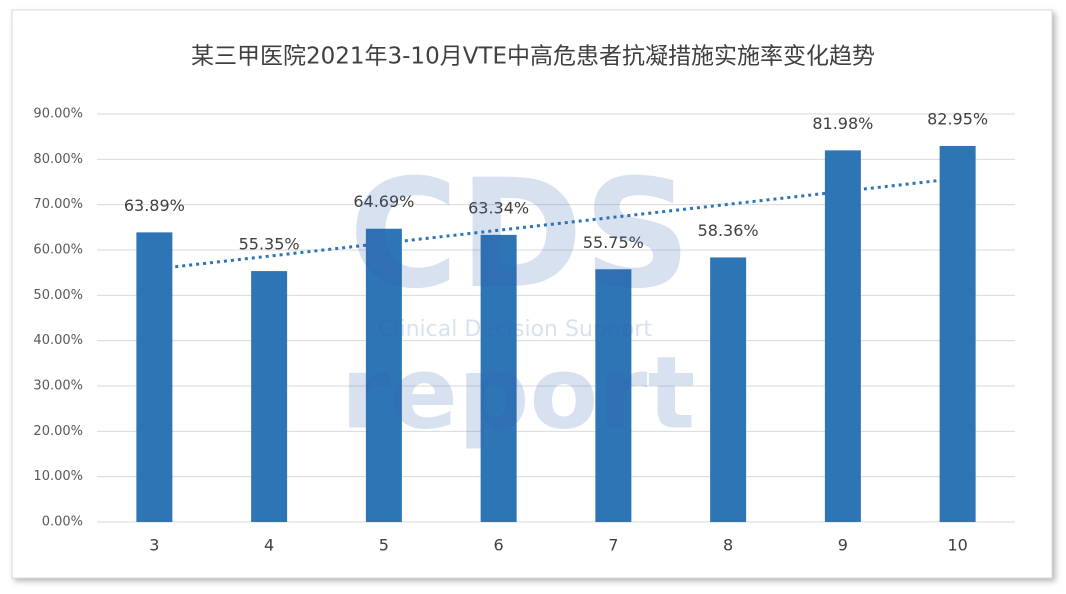 This screenshot has width=1066, height=594. What do you see at coordinates (269, 244) in the screenshot?
I see `data-label: 55.35%` at bounding box center [269, 244].